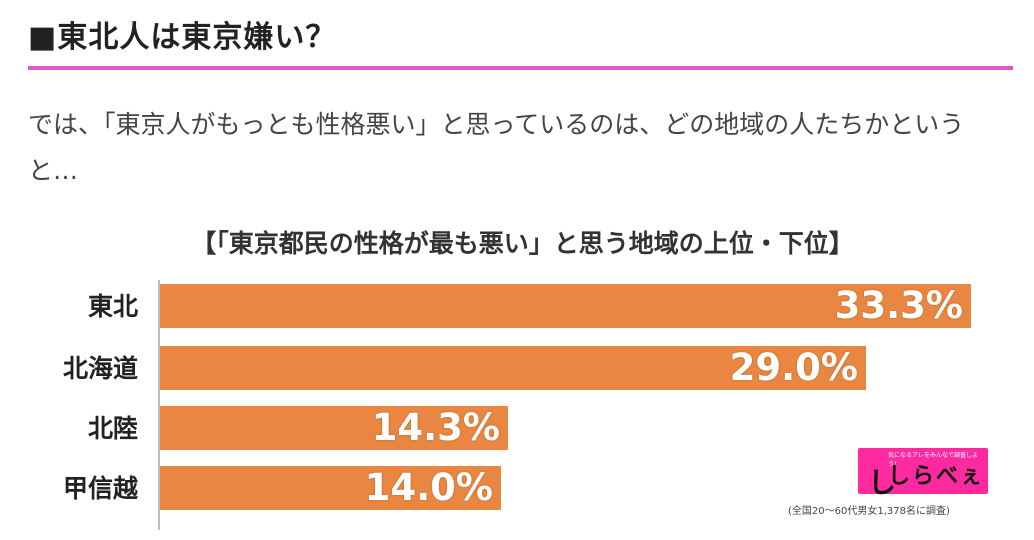 Image resolution: width=1034 pixels, height=540 pixels. Describe the element at coordinates (182, 37) in the screenshot. I see `section-heading: ■東北人は東京嫌い？` at that location.